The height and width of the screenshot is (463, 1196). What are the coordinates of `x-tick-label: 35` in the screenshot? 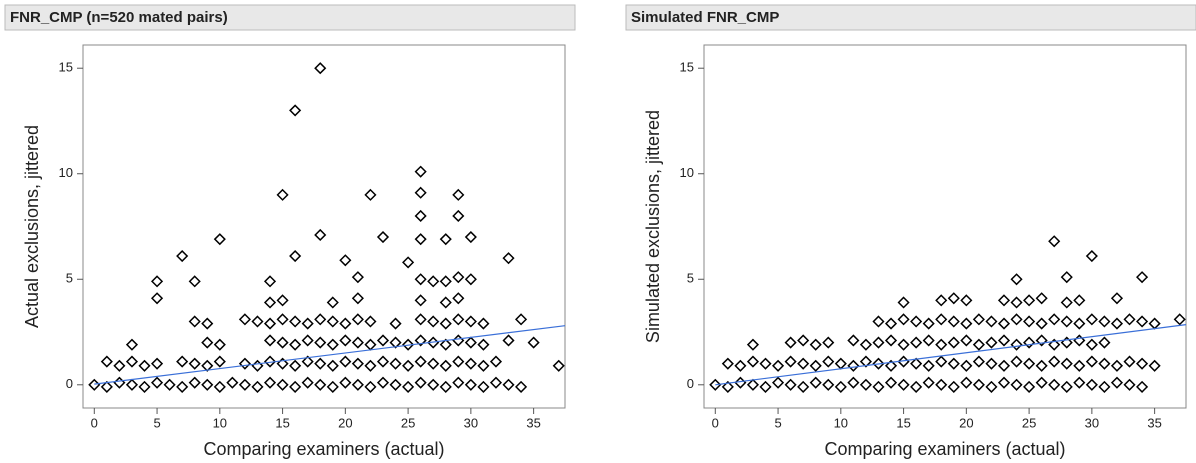 It's located at (1154, 422).